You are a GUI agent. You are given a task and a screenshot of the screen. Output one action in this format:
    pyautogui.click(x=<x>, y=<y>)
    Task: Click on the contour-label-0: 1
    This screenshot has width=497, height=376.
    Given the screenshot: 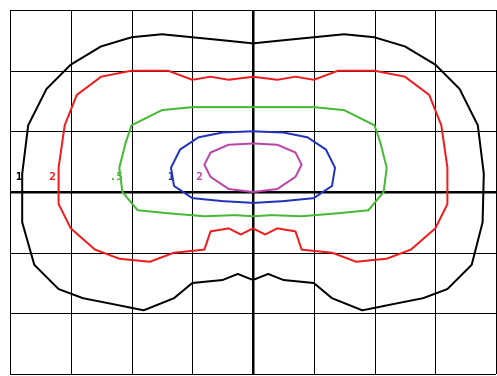 What is the action you would take?
    pyautogui.click(x=19, y=176)
    